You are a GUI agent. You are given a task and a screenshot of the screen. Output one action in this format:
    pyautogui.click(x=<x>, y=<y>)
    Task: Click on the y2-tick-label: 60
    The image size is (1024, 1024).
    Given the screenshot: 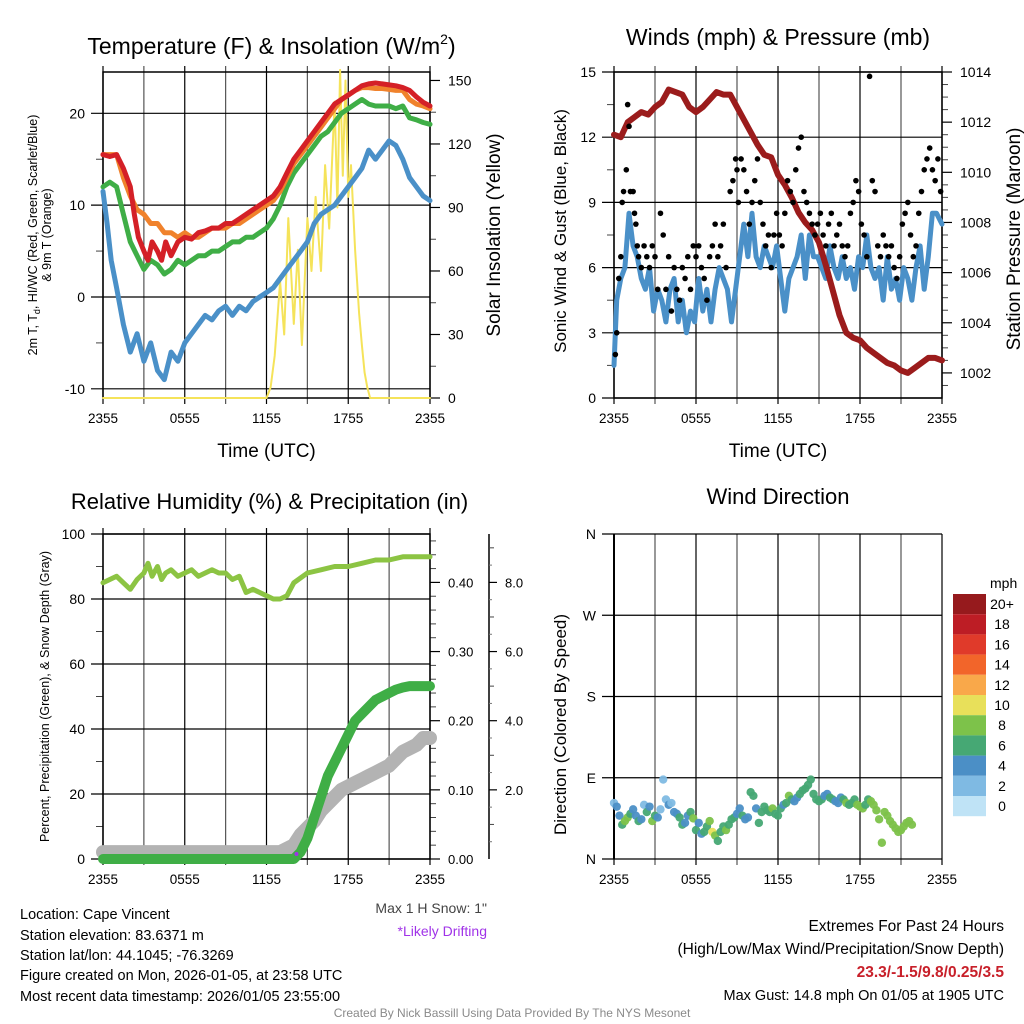 What is the action you would take?
    pyautogui.click(x=456, y=271)
    